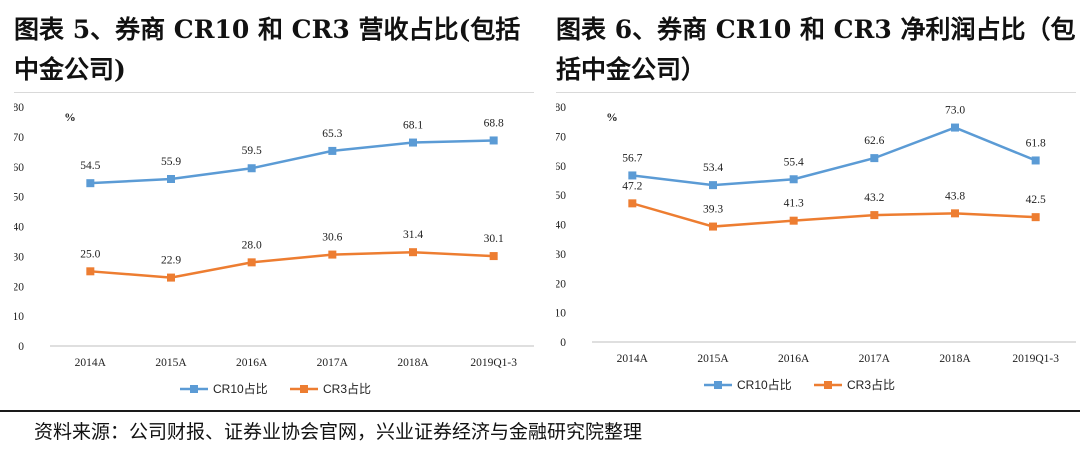 The width and height of the screenshot is (1080, 456). Describe the element at coordinates (171, 162) in the screenshot. I see `data-label: 55.9` at that location.